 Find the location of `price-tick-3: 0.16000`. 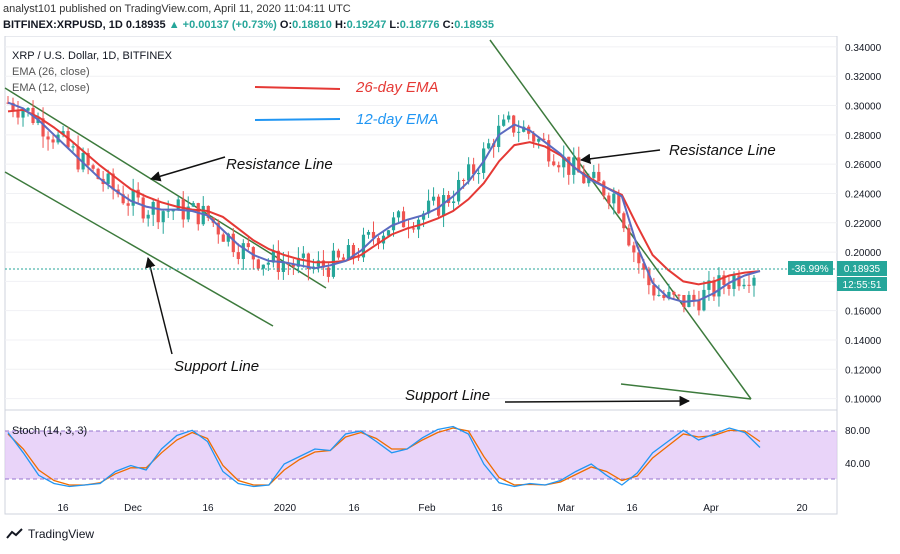

price-tick-3: 0.16000 is located at coordinates (863, 312).